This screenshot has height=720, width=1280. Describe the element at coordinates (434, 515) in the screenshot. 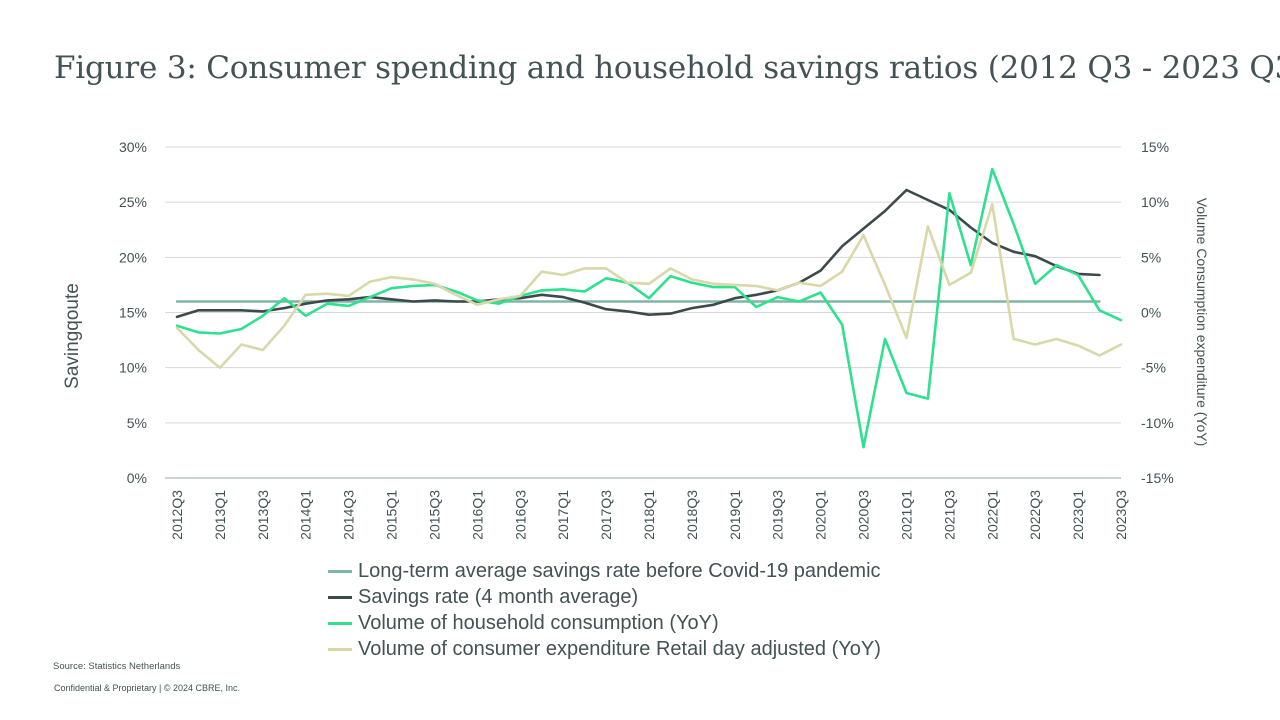

I see `x-tick-label: 2015Q3` at that location.